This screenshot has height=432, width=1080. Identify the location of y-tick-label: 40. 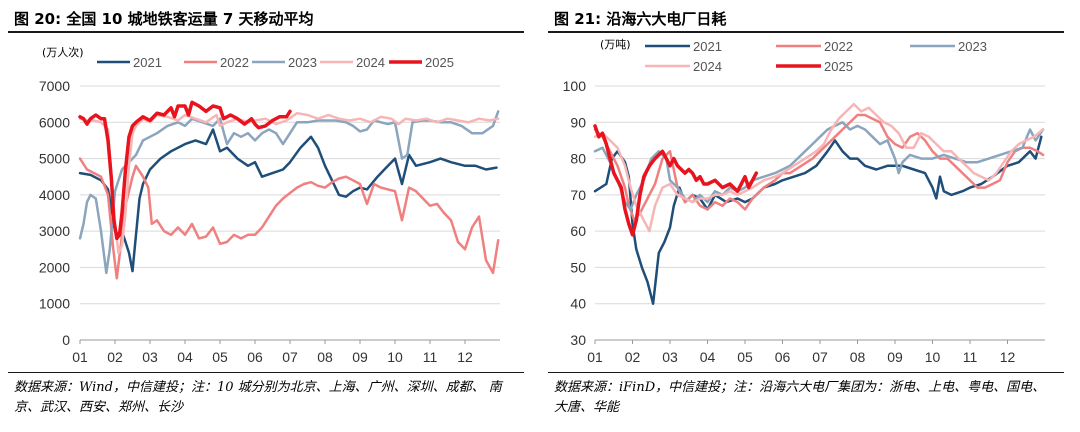
(578, 304).